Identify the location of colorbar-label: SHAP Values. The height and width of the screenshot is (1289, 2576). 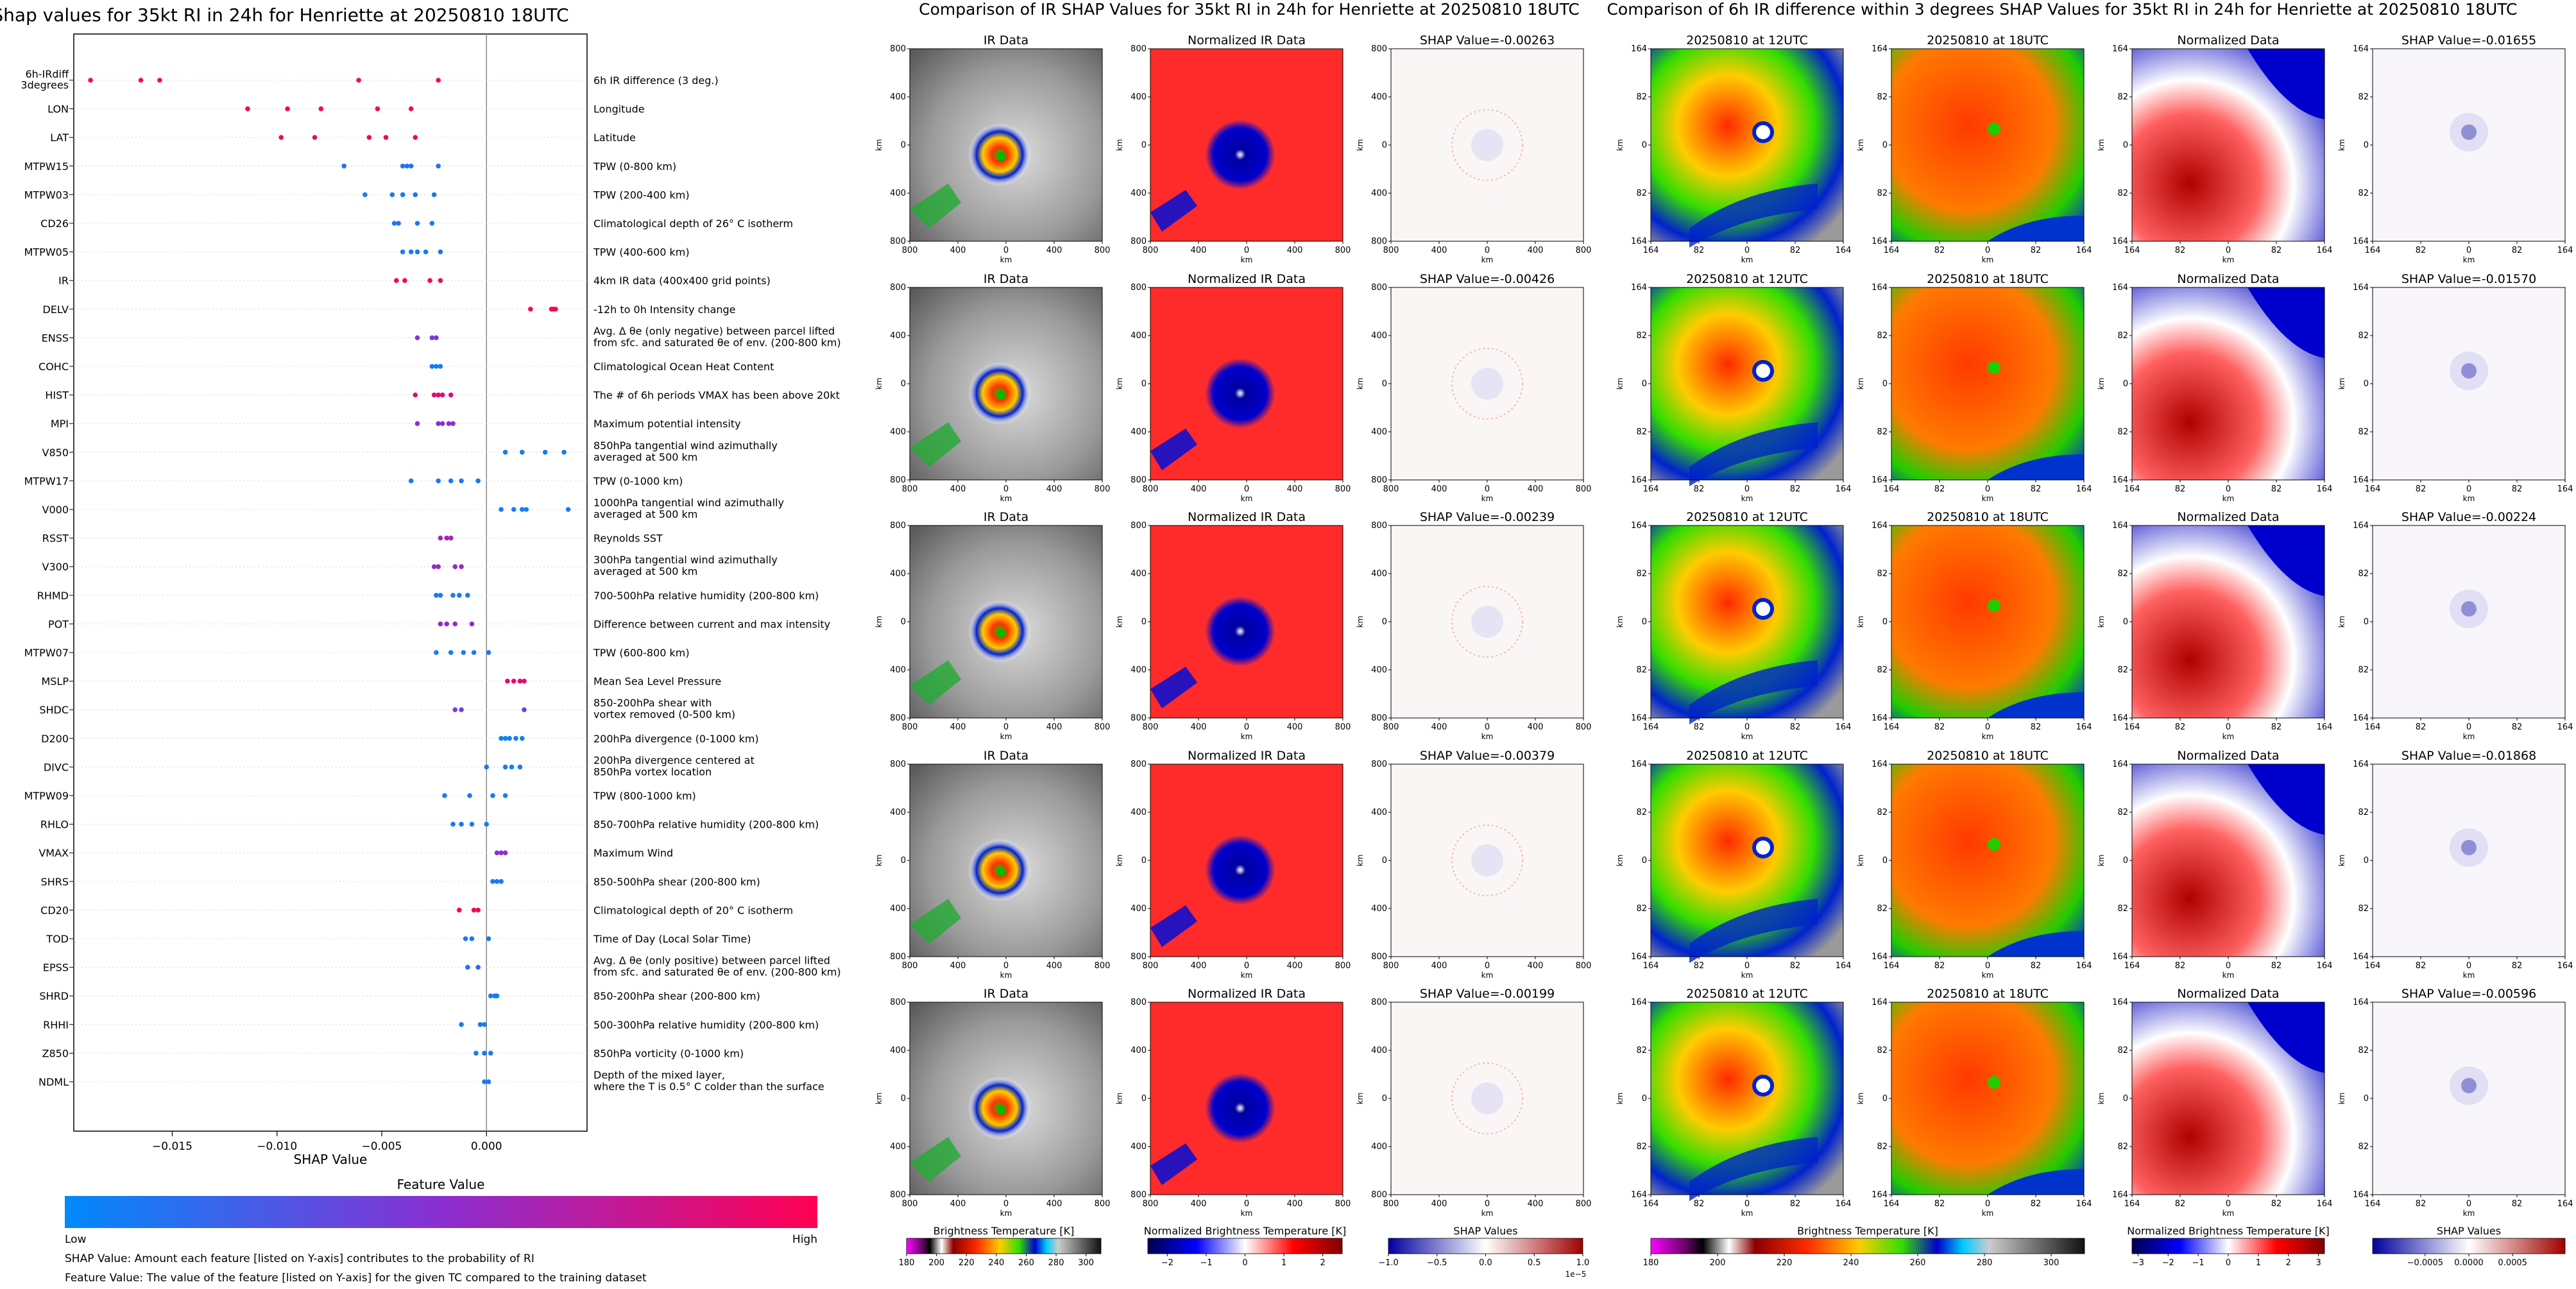
(1485, 1231).